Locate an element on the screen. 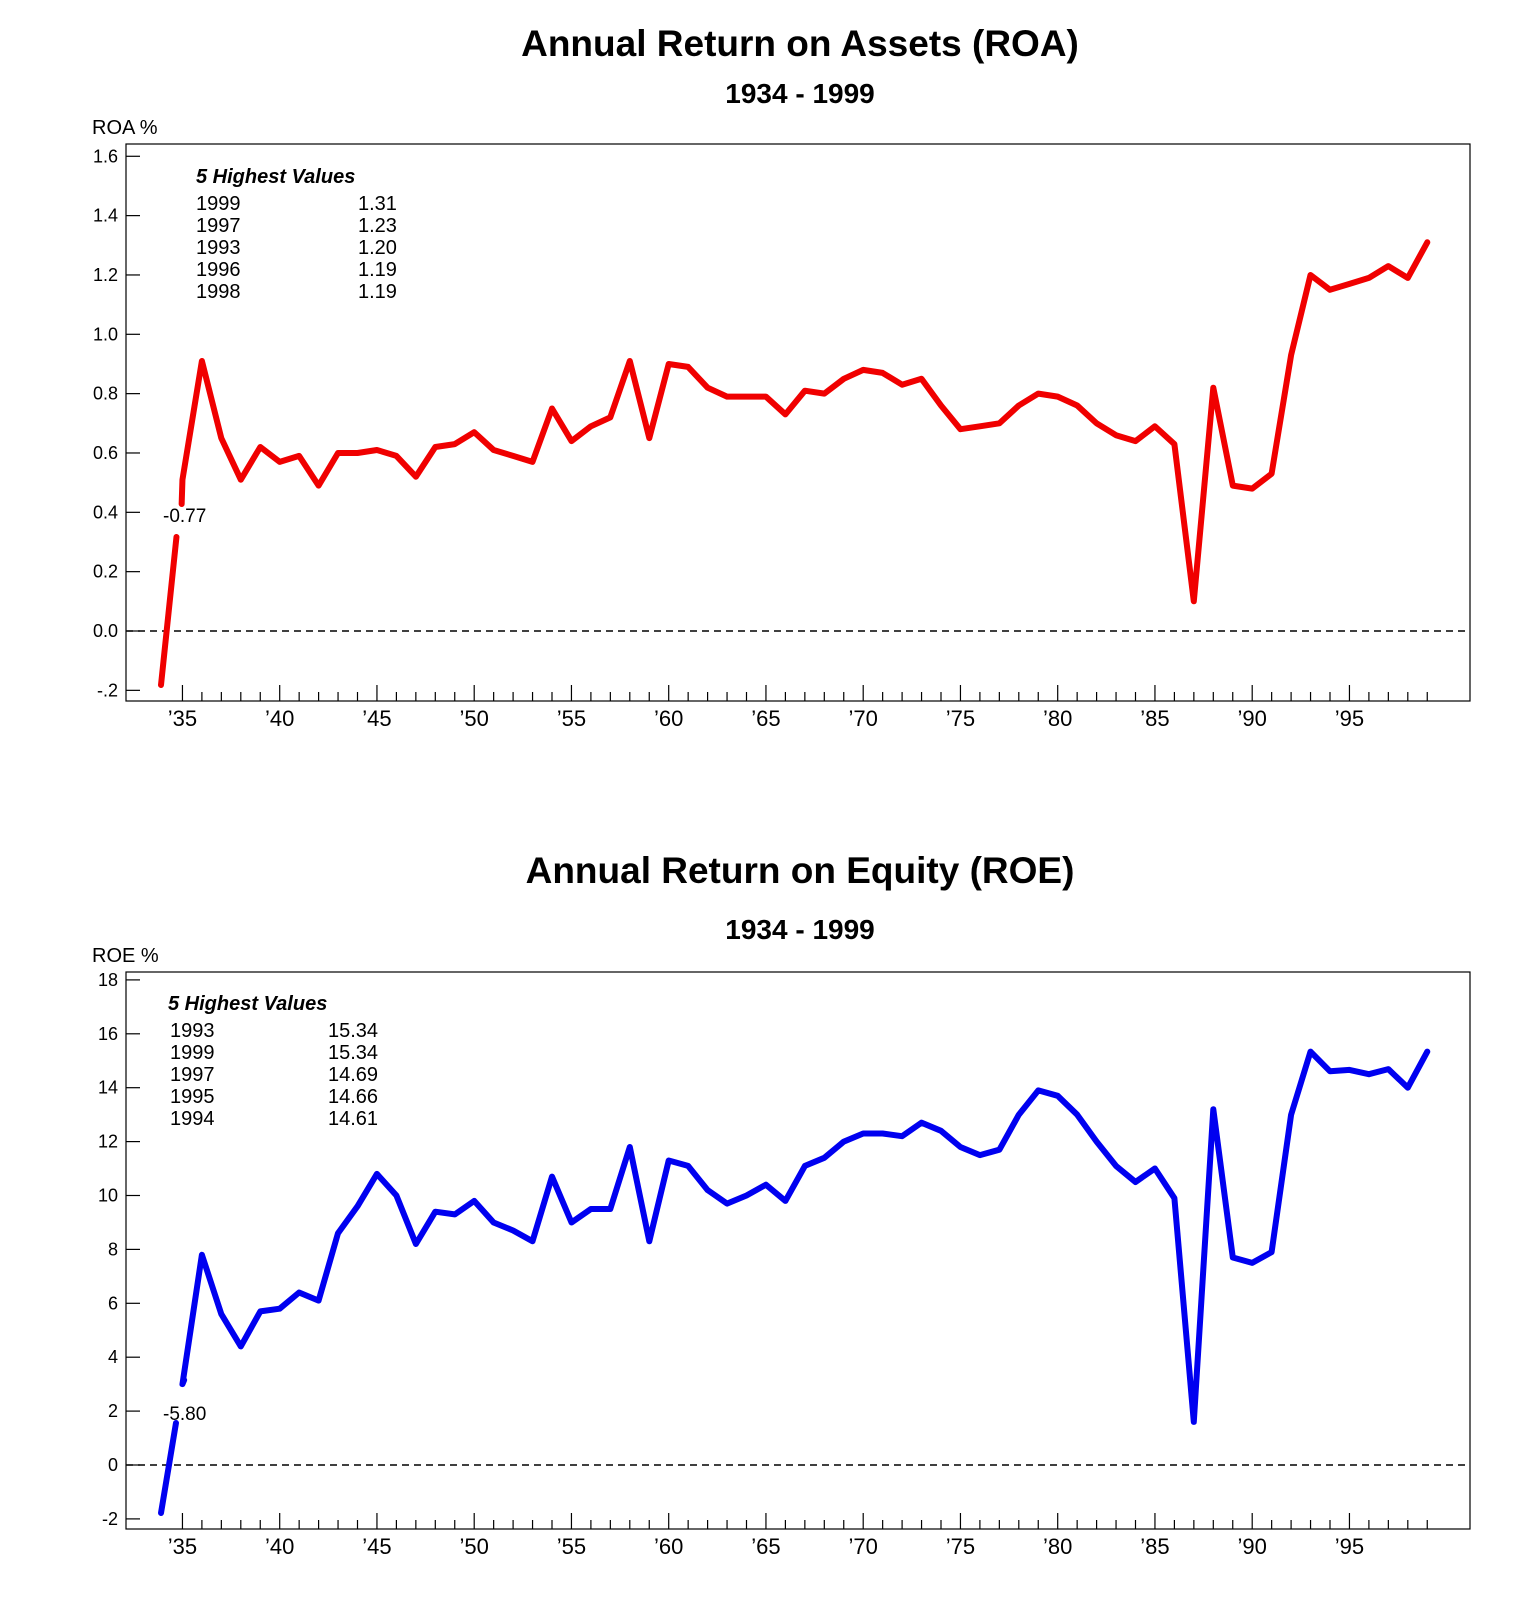 This screenshot has height=1624, width=1520. y-ticks: 1.6 1.4 1.2 1.0 0.8 0.6 0.4 0.2 0.0 -.2 is located at coordinates (116, 423).